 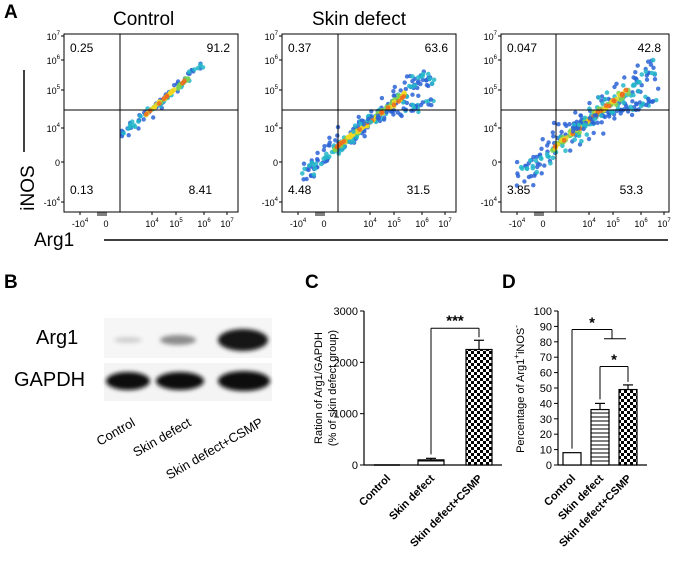 What do you see at coordinates (162, 436) in the screenshot?
I see `lane-label-skin-defect: Skin defect` at bounding box center [162, 436].